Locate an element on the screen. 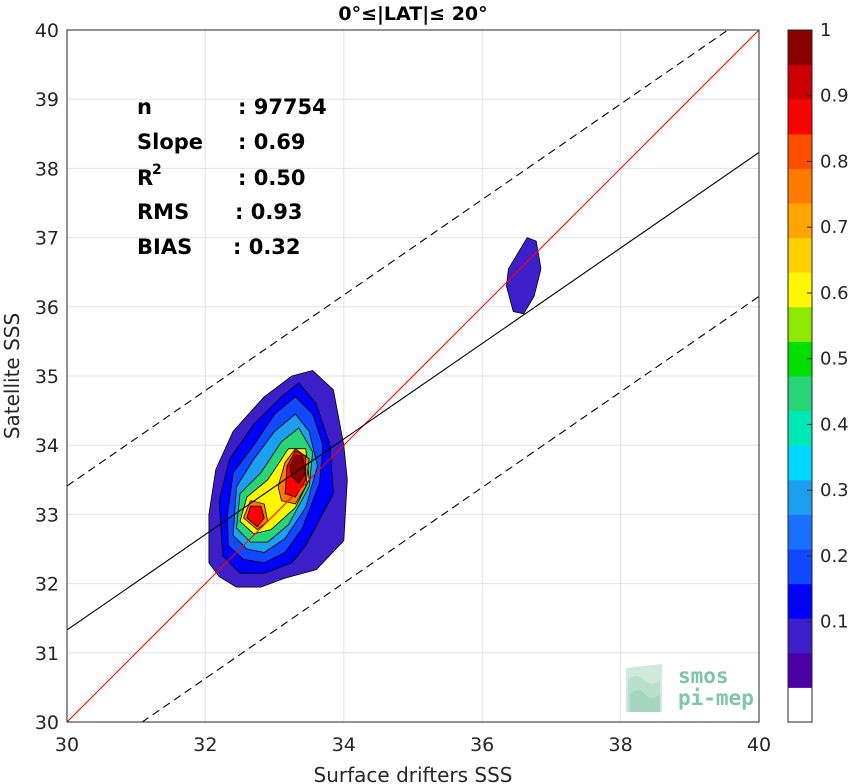 This screenshot has height=784, width=855. x-axis-ticks: 30 32 34 36 38 40 is located at coordinates (413, 745).